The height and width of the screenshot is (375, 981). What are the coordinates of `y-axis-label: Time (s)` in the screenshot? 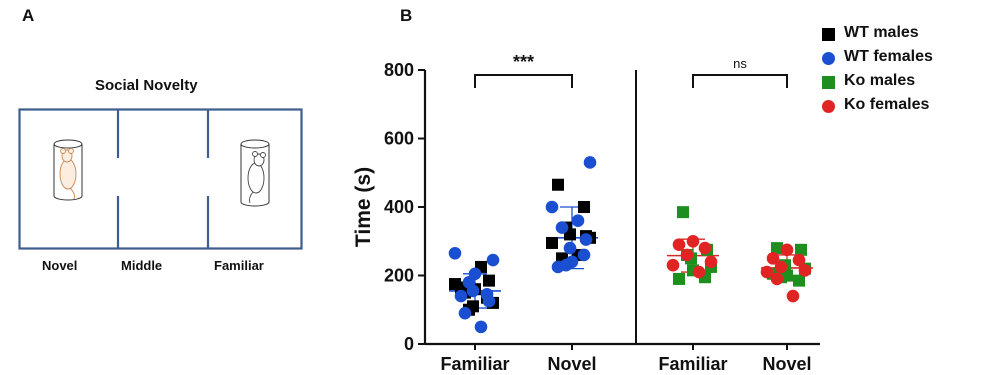 It's located at (363, 207).